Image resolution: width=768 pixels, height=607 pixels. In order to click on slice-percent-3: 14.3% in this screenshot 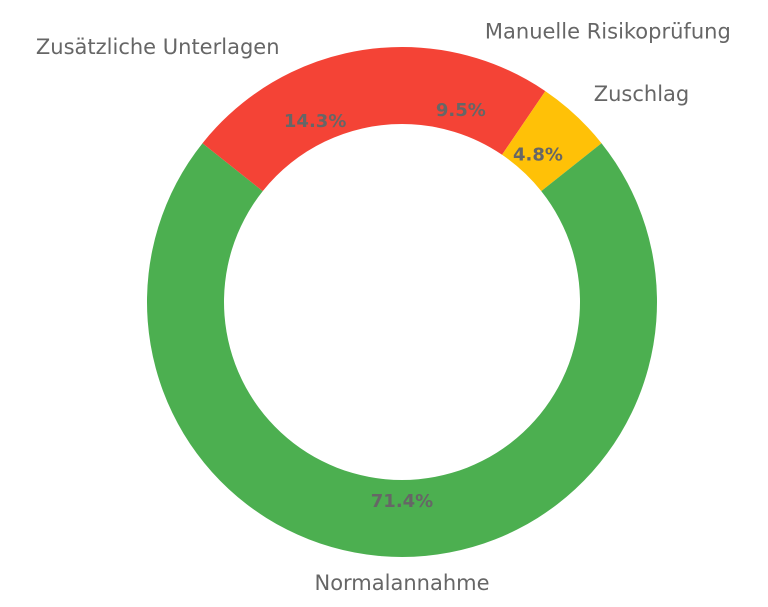, I will do `click(315, 121)`.